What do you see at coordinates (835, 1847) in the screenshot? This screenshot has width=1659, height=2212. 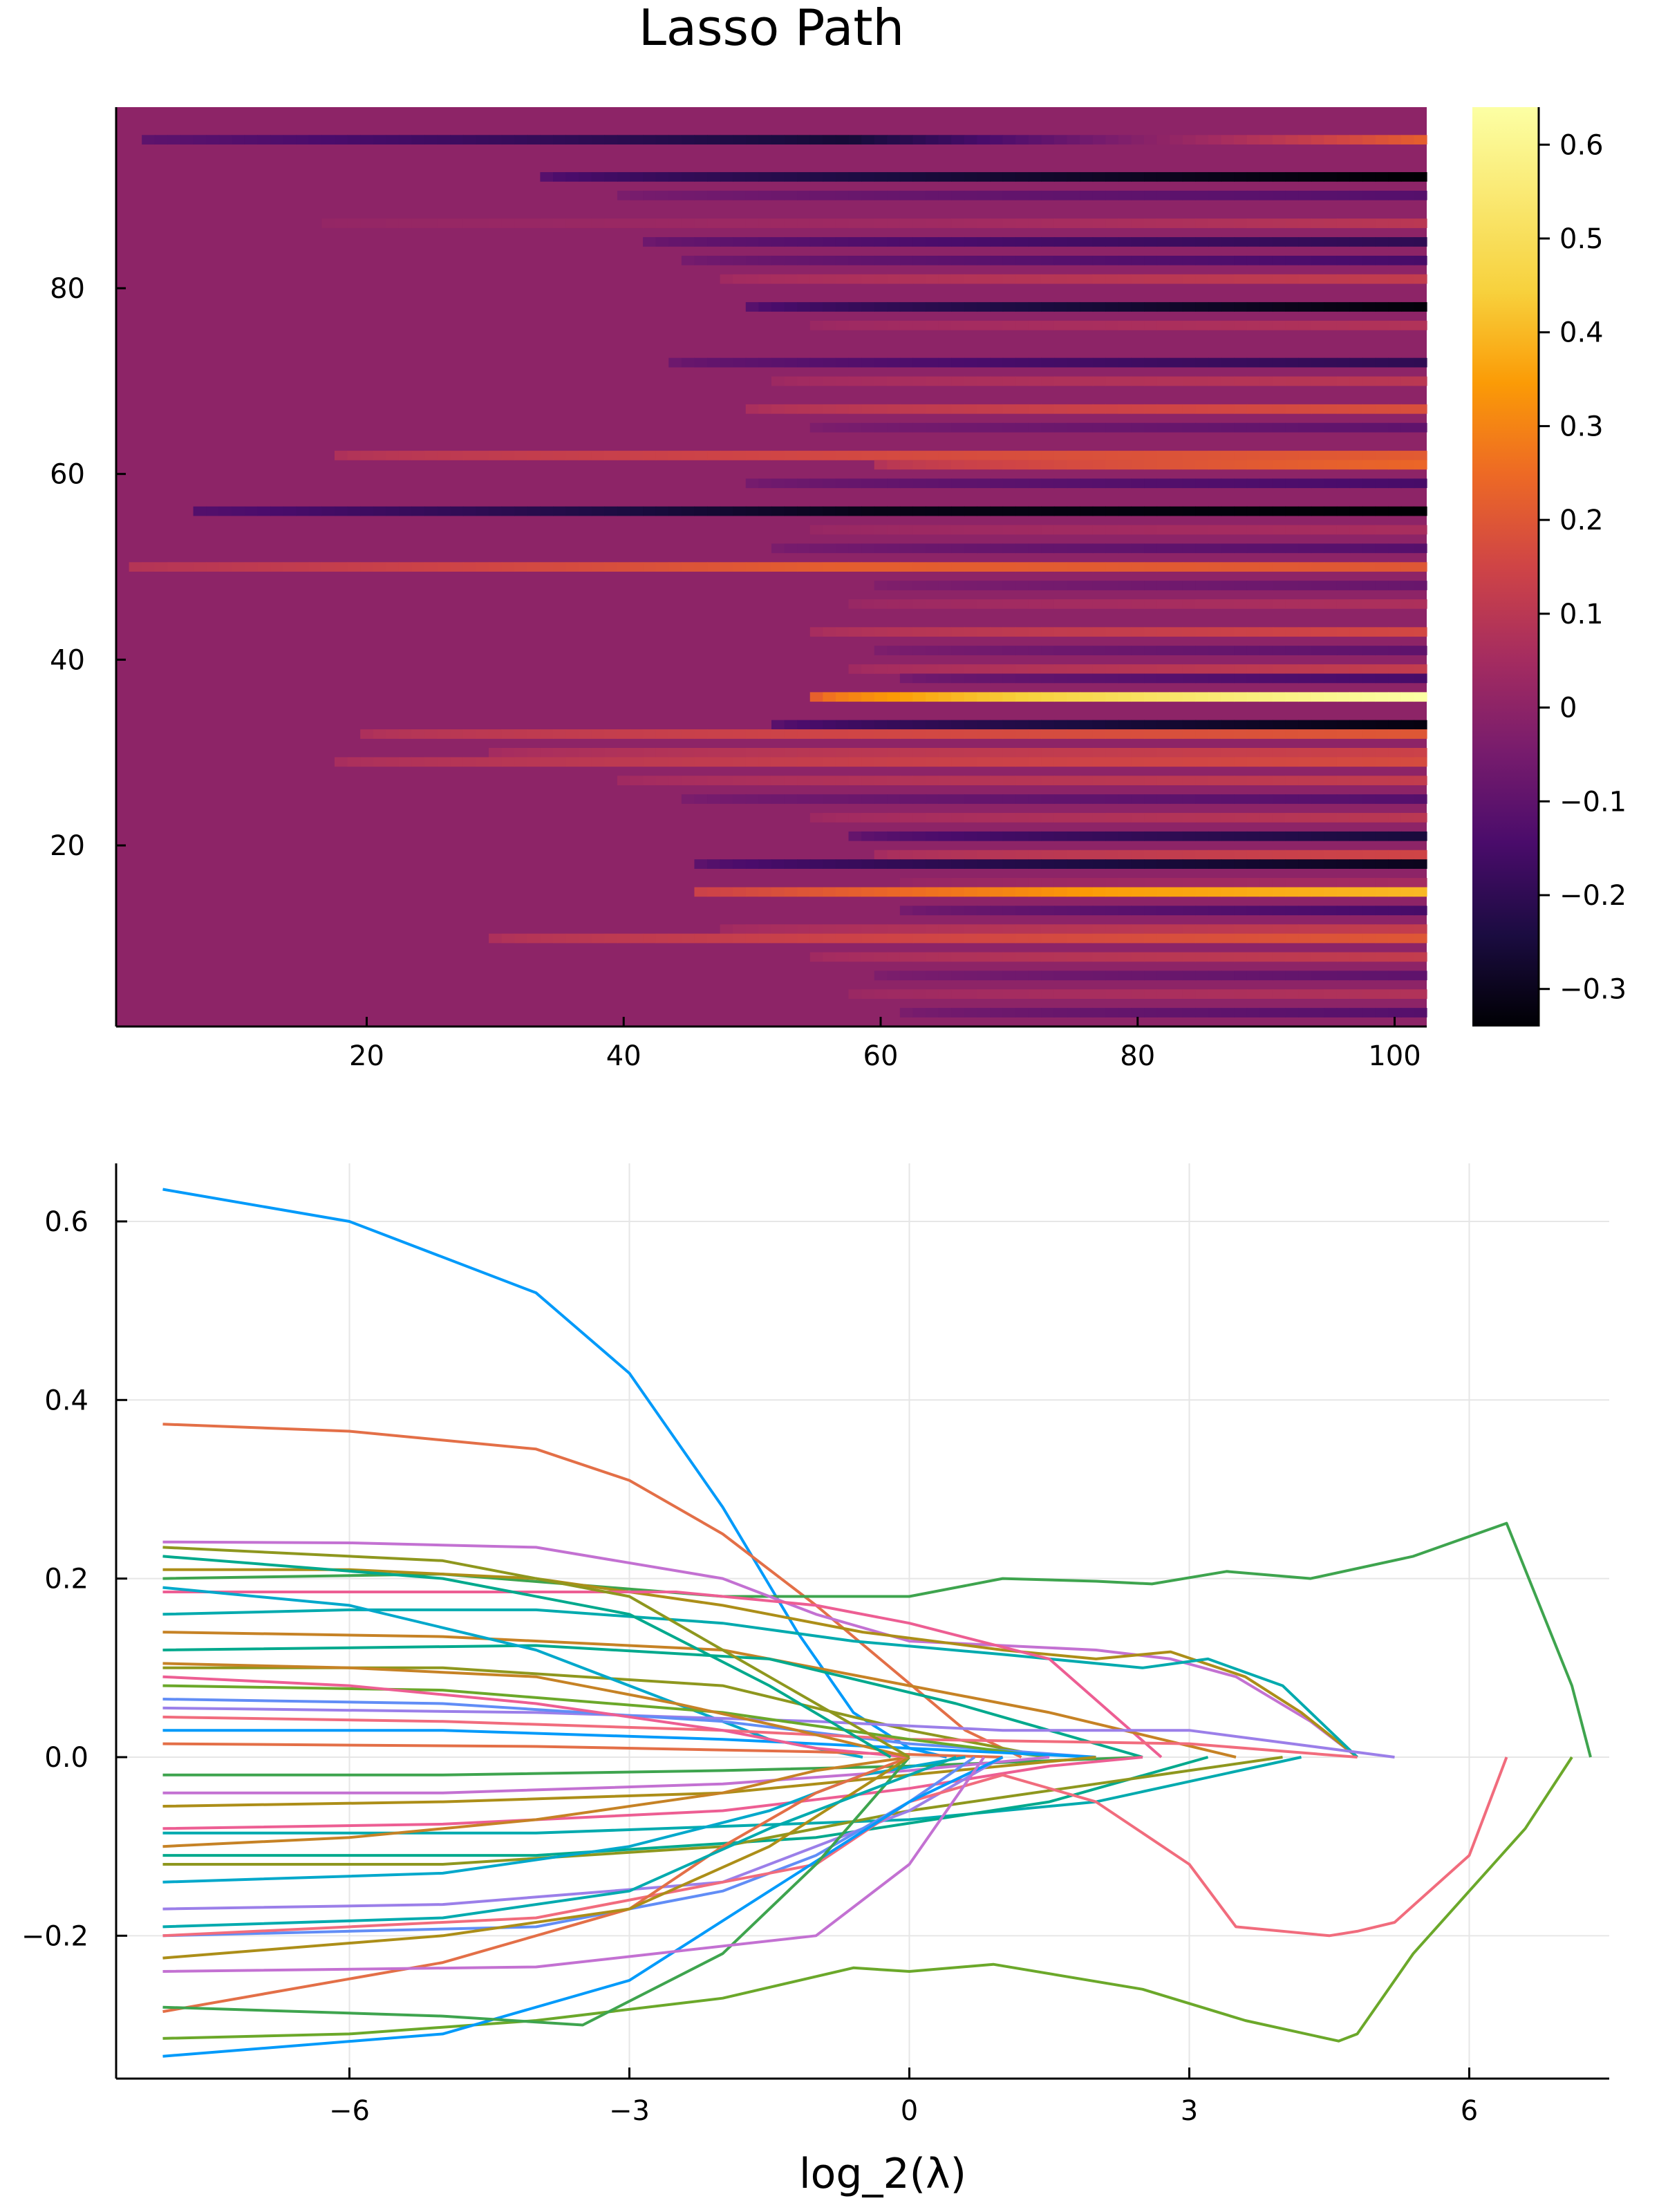 I see `series-line-y29` at bounding box center [835, 1847].